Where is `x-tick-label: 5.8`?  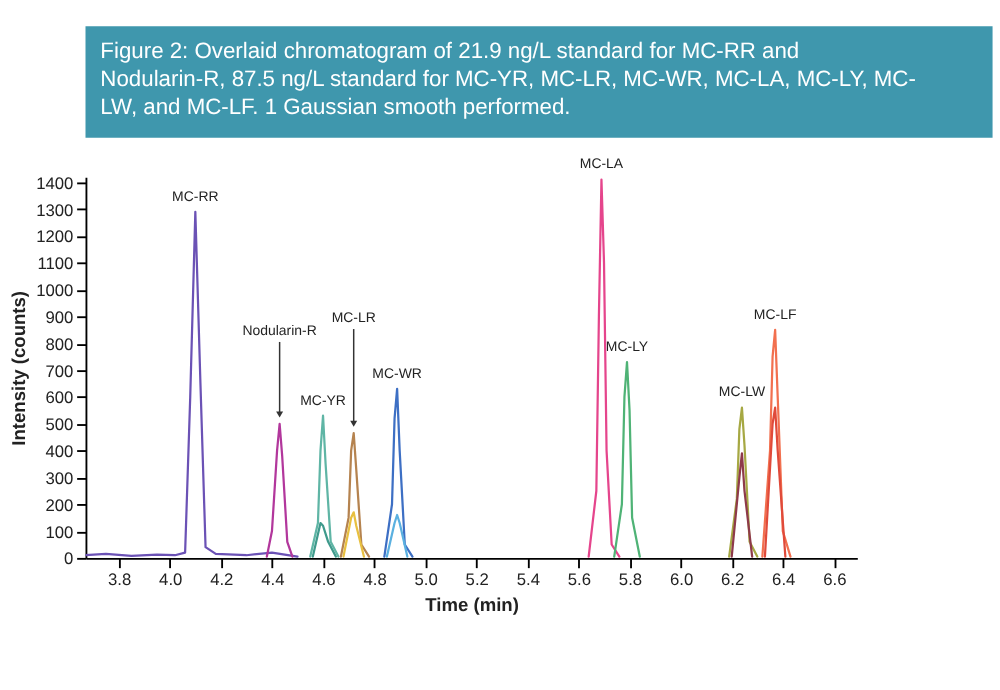 x-tick-label: 5.8 is located at coordinates (630, 578).